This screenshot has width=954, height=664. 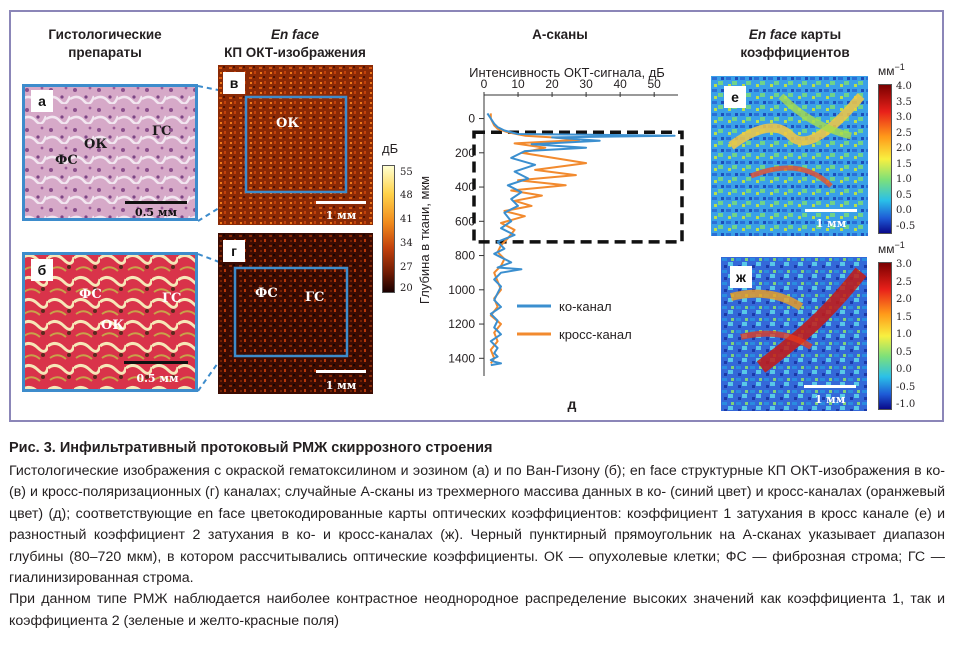 I want to click on ascan-plot-area: 0 10 20 30 40 50 0 200 400 600 800 1000 1200 1400, so click(x=566, y=226).